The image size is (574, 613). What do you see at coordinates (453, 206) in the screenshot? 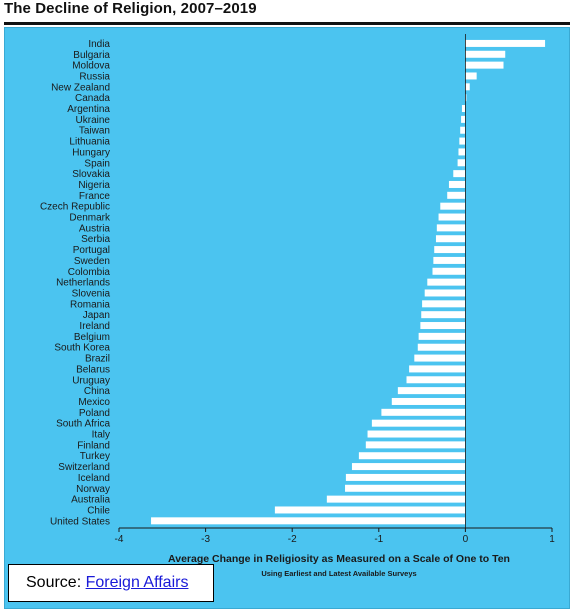
I see `bar-czech-republic` at bounding box center [453, 206].